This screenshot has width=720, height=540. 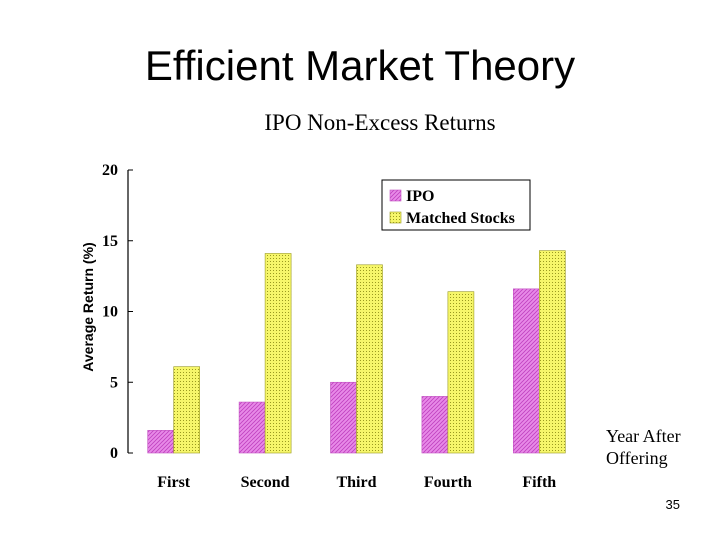 What do you see at coordinates (672, 504) in the screenshot?
I see `page-number: 35` at bounding box center [672, 504].